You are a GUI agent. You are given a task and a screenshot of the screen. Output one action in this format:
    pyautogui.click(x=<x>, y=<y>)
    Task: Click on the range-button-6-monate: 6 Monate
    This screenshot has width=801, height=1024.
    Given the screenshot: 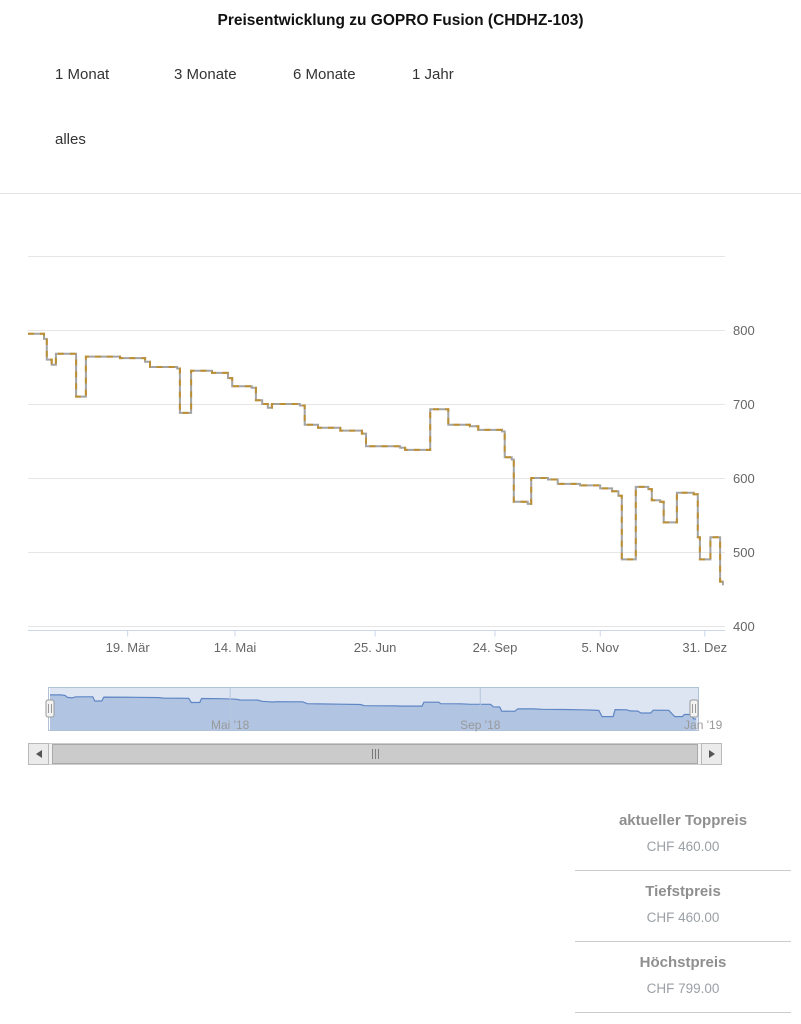 What is the action you would take?
    pyautogui.click(x=324, y=74)
    